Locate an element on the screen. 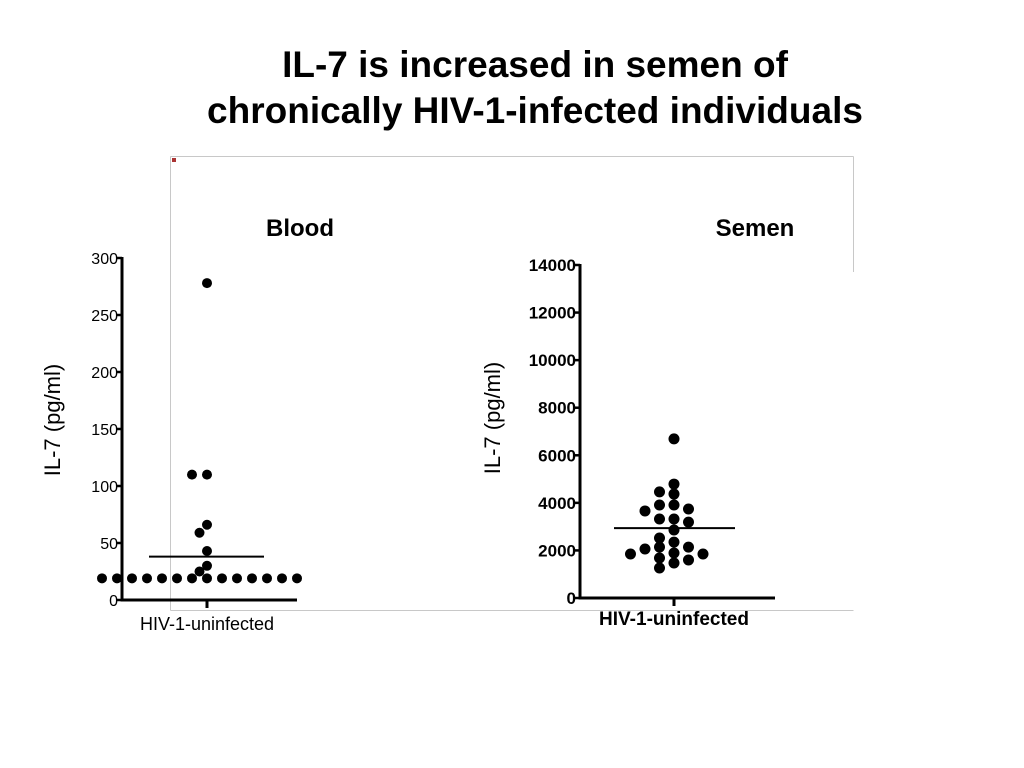 This screenshot has width=1024, height=768. title-line-1: IL-7 is increased in semen of is located at coordinates (535, 64).